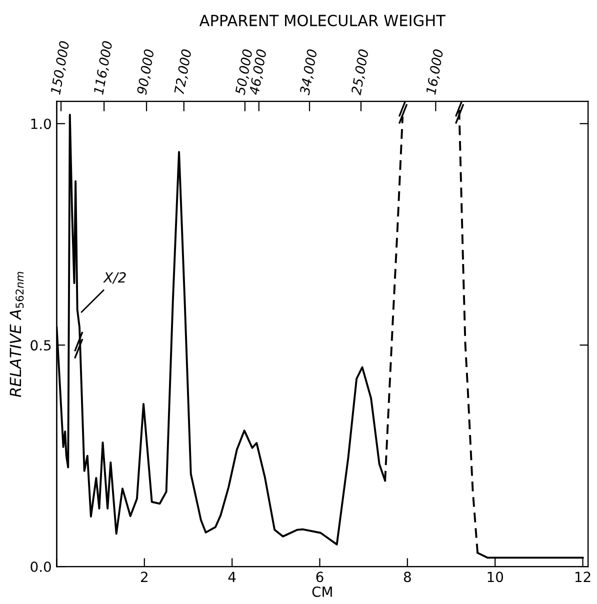 This screenshot has height=604, width=597. Describe the element at coordinates (435, 72) in the screenshot. I see `x2-tick-label: 16,000` at that location.